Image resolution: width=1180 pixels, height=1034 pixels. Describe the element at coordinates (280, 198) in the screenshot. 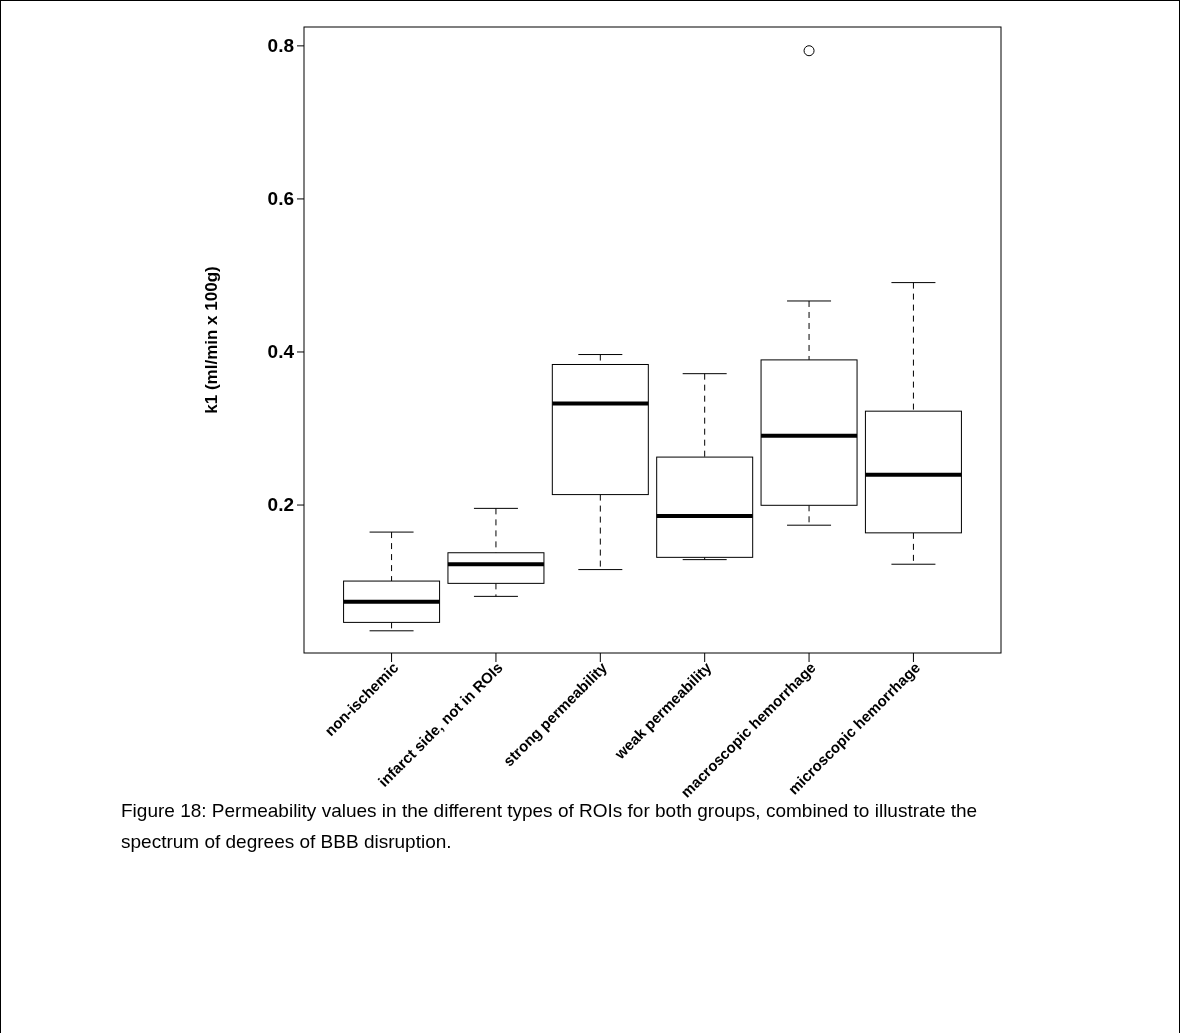

I see `y-tick-label: 0.6` at that location.